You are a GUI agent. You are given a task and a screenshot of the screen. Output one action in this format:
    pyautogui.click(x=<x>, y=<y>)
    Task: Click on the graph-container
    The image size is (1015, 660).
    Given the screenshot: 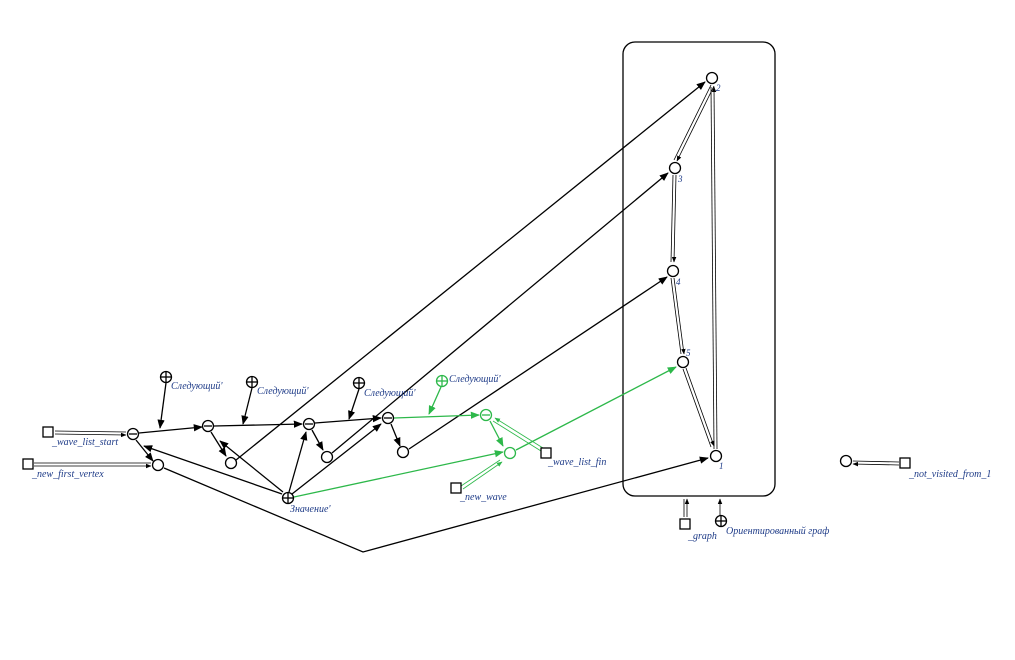 What is the action you would take?
    pyautogui.click(x=699, y=269)
    